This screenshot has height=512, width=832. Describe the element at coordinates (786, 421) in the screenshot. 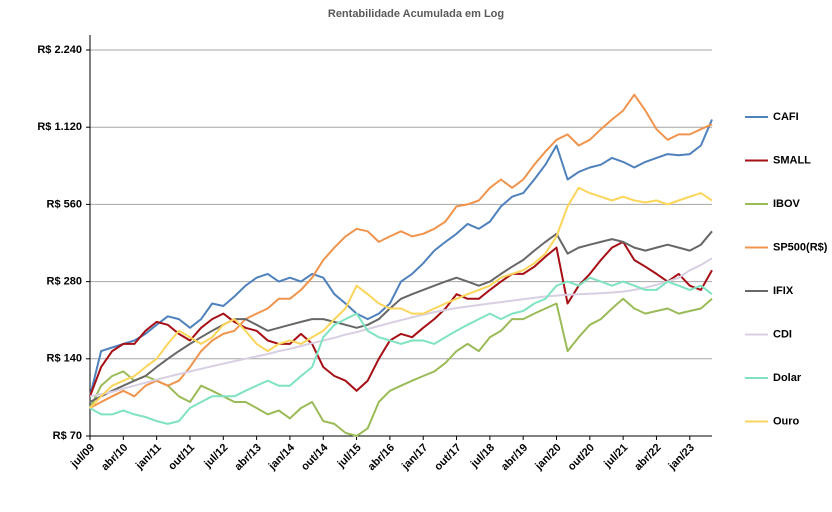

I see `legend-label: Ouro` at that location.